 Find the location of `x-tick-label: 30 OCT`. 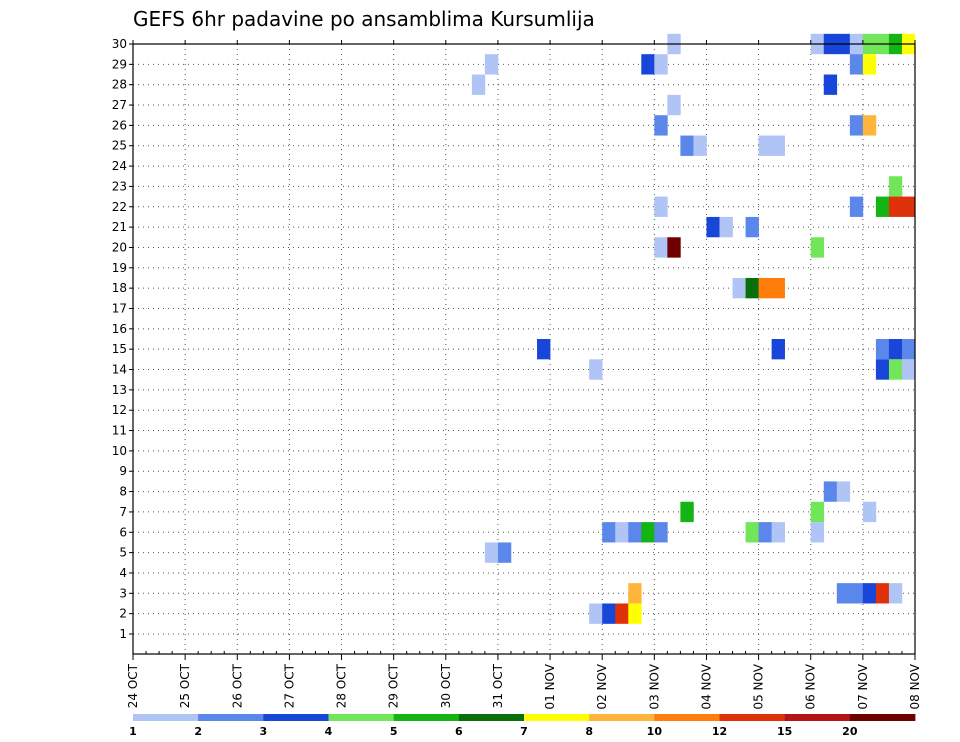

x-tick-label: 30 OCT is located at coordinates (446, 685).